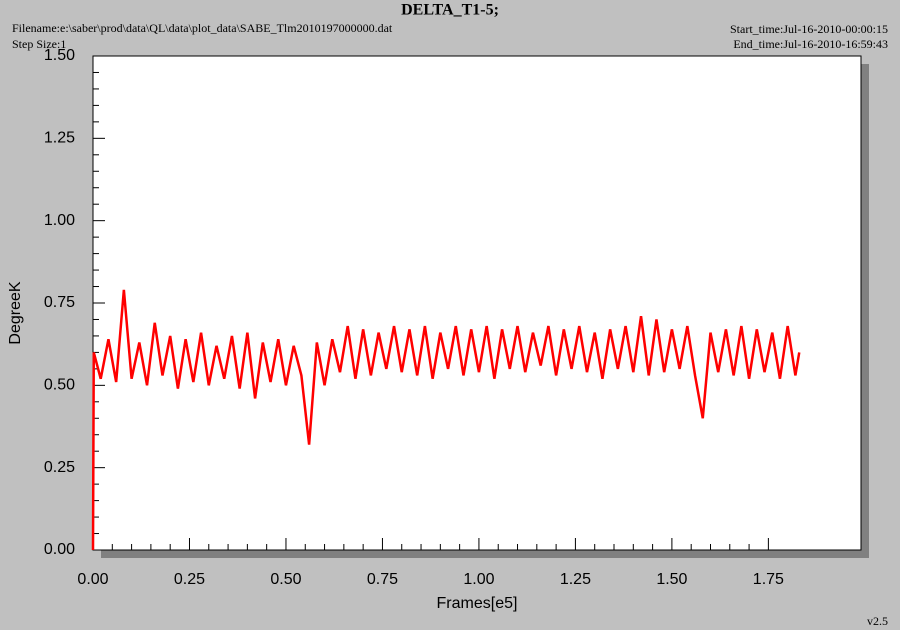 The width and height of the screenshot is (900, 630). Describe the element at coordinates (809, 29) in the screenshot. I see `start-time: Start_time:Jul-16-2010-00:00:15` at that location.